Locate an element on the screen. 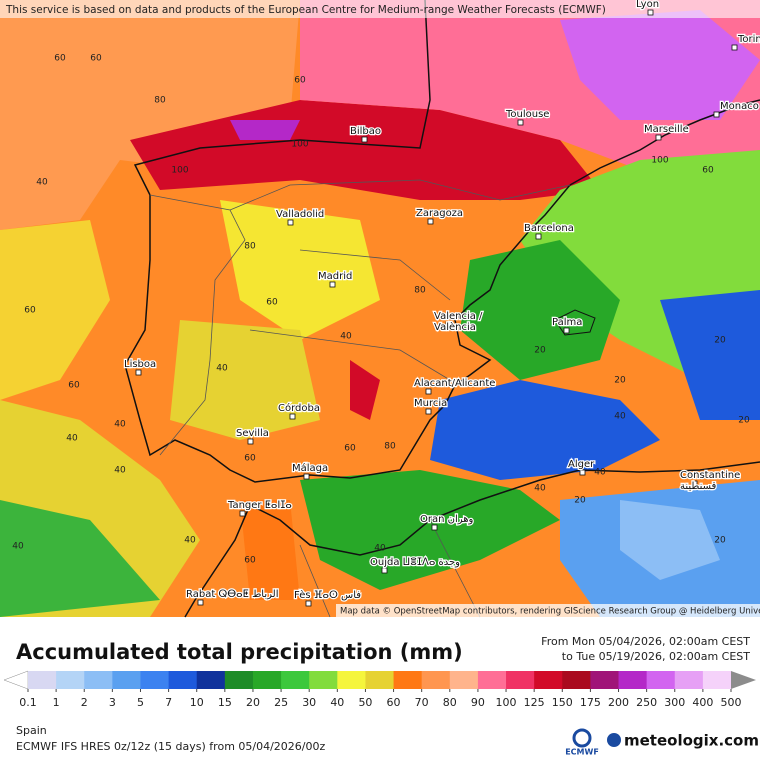  legend-label: 10 is located at coordinates (197, 702).